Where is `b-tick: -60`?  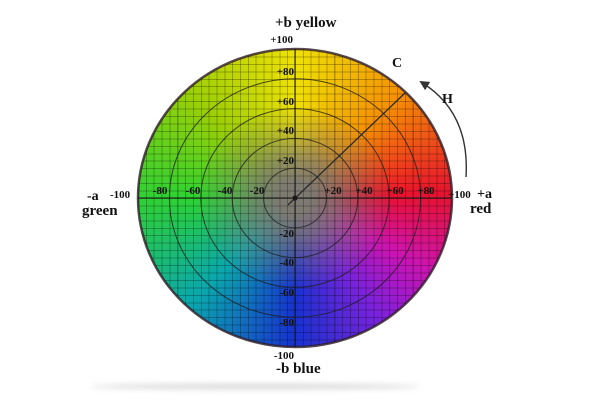 b-tick: -60 is located at coordinates (286, 293).